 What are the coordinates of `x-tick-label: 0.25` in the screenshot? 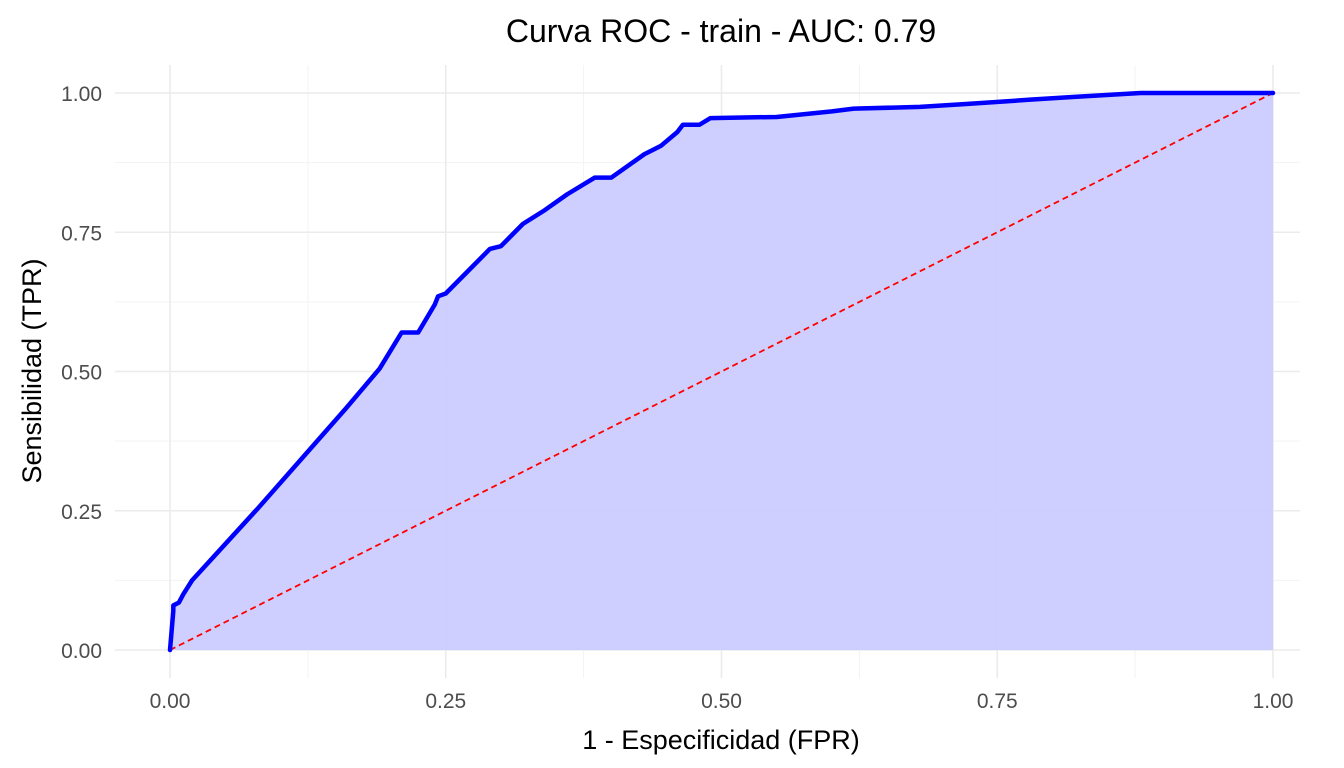 It's located at (445, 701).